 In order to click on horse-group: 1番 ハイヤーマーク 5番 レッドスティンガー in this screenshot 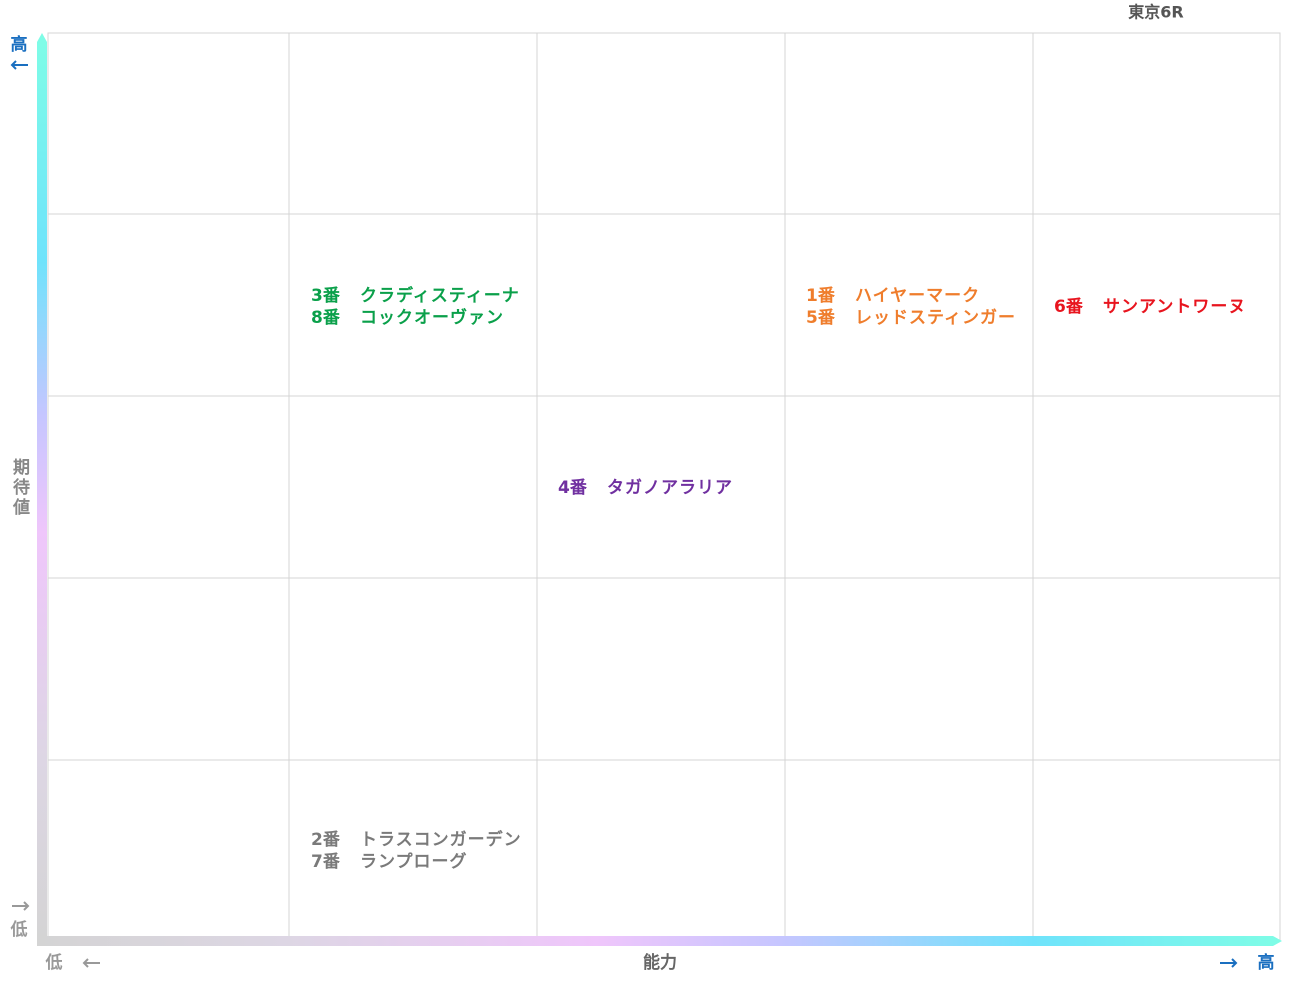, I will do `click(911, 307)`.